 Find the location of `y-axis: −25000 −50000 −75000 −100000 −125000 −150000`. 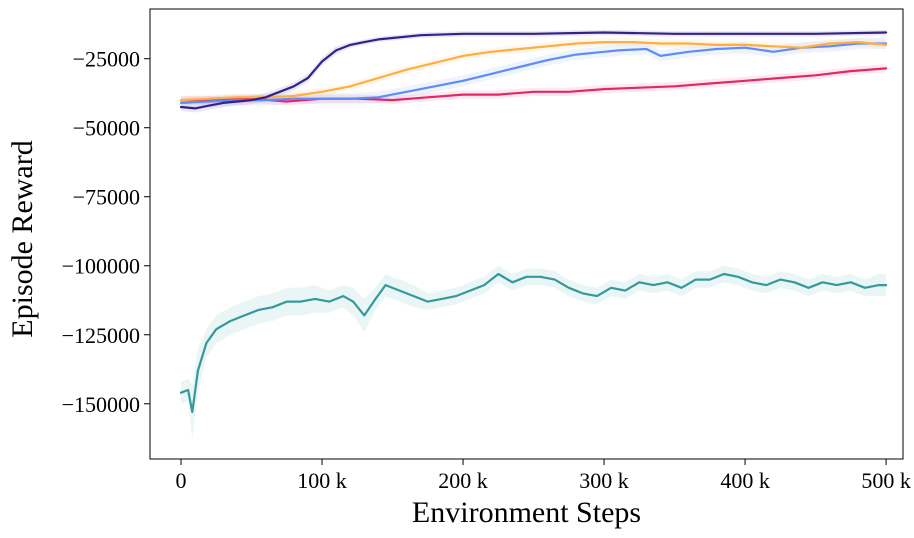

y-axis: −25000 −50000 −75000 −100000 −125000 −150000 is located at coordinates (106, 232).